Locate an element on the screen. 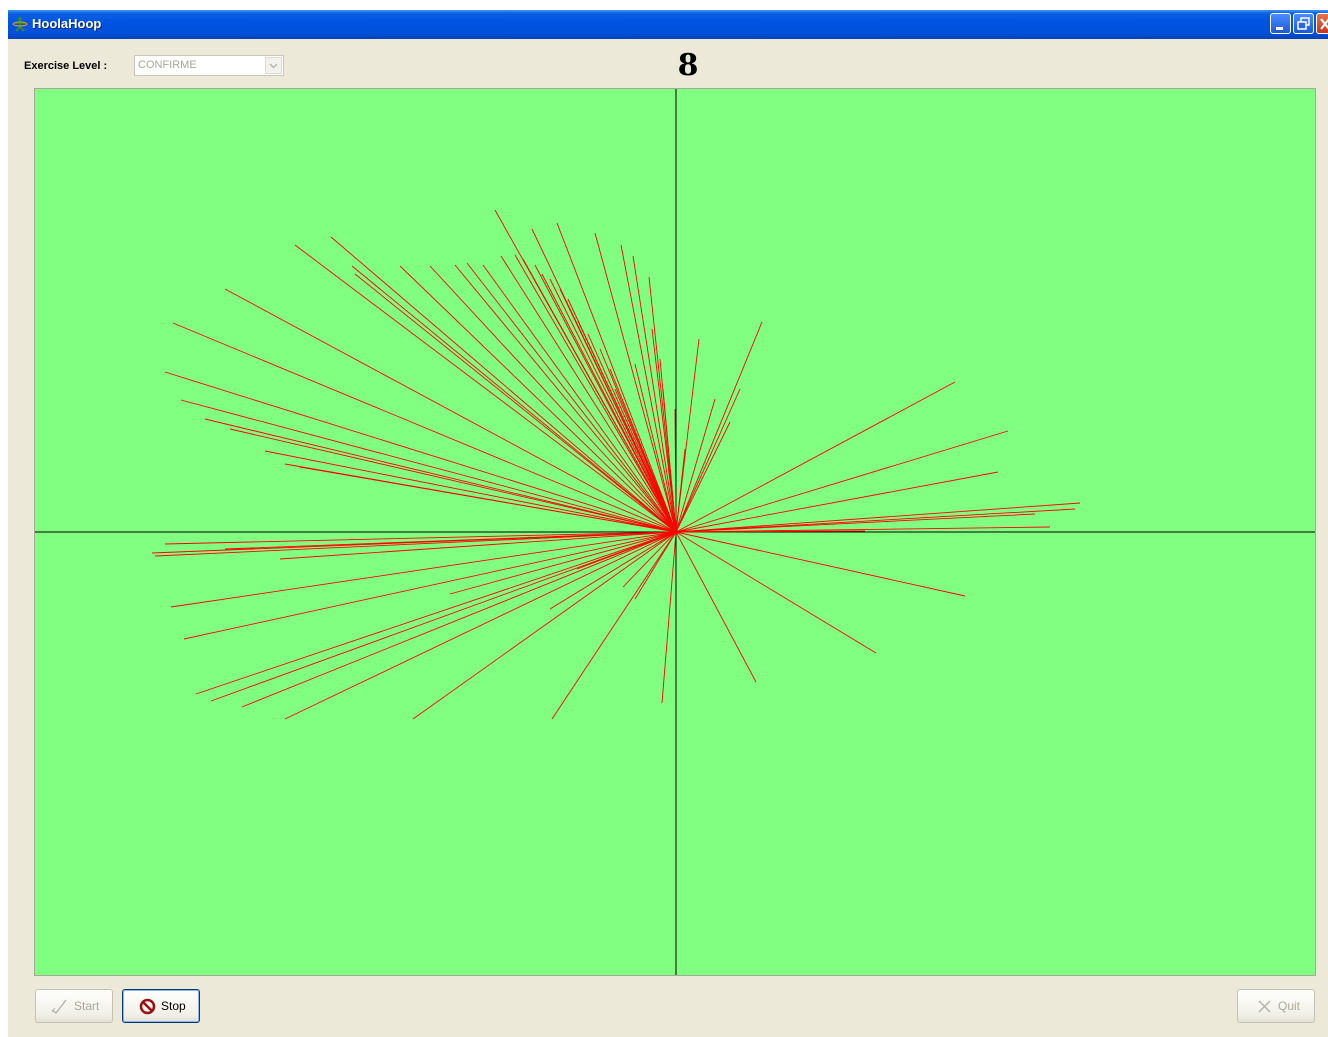  restore-button is located at coordinates (1303, 23).